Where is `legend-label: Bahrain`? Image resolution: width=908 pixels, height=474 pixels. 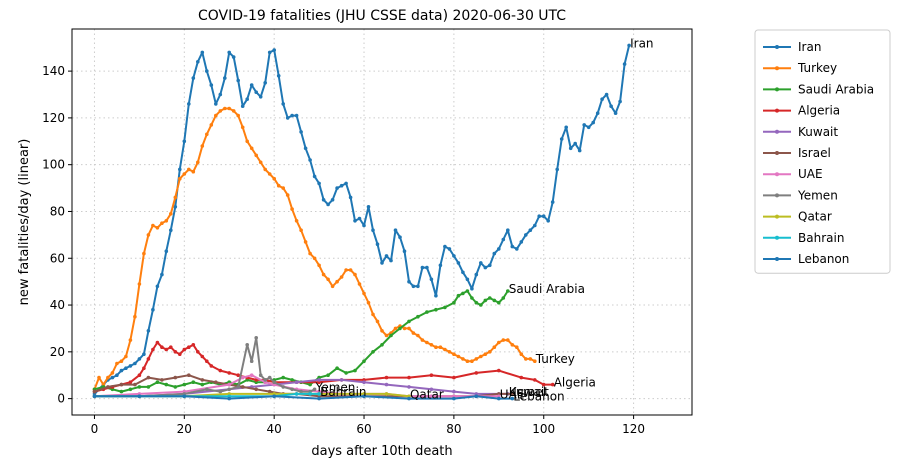
legend-label: Bahrain is located at coordinates (821, 238).